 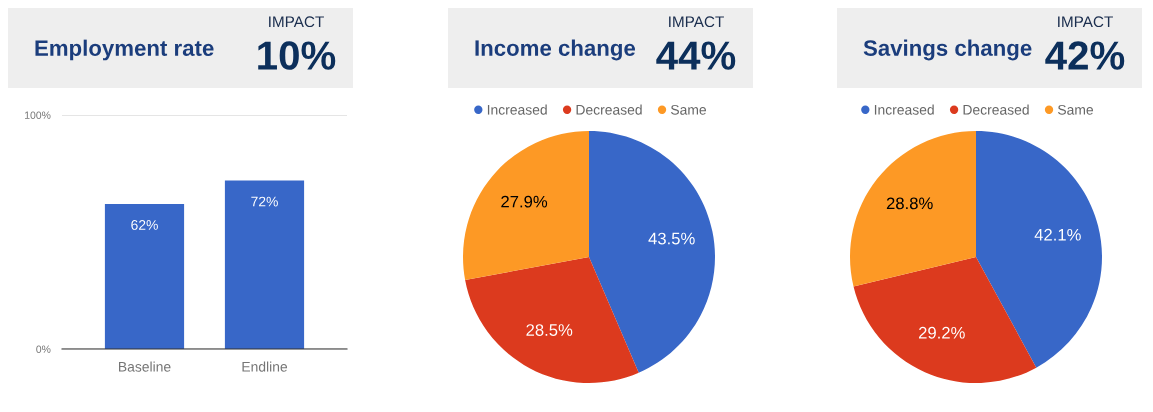 What do you see at coordinates (124, 50) in the screenshot?
I see `chart-title: Employment rate` at bounding box center [124, 50].